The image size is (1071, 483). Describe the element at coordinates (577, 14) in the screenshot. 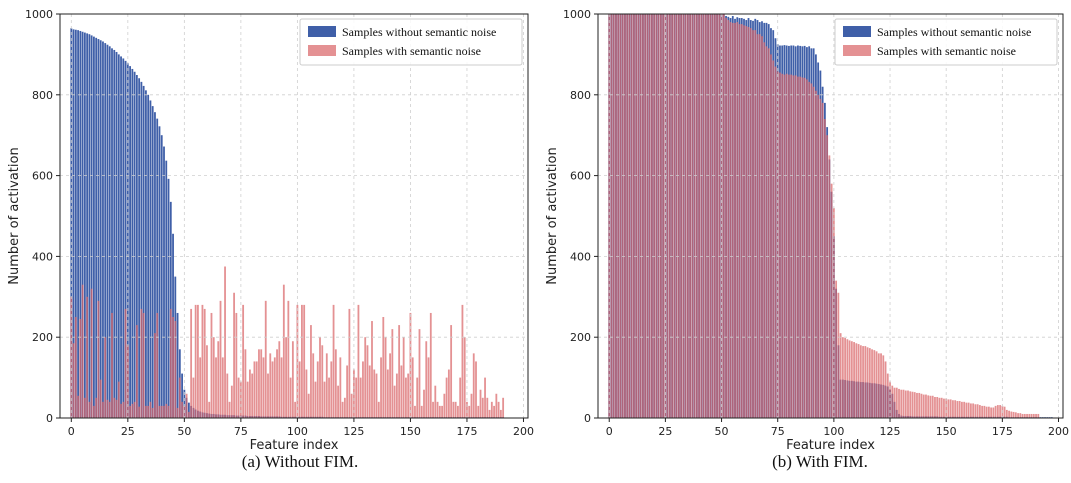

I see `y-tick-label: 1000` at that location.